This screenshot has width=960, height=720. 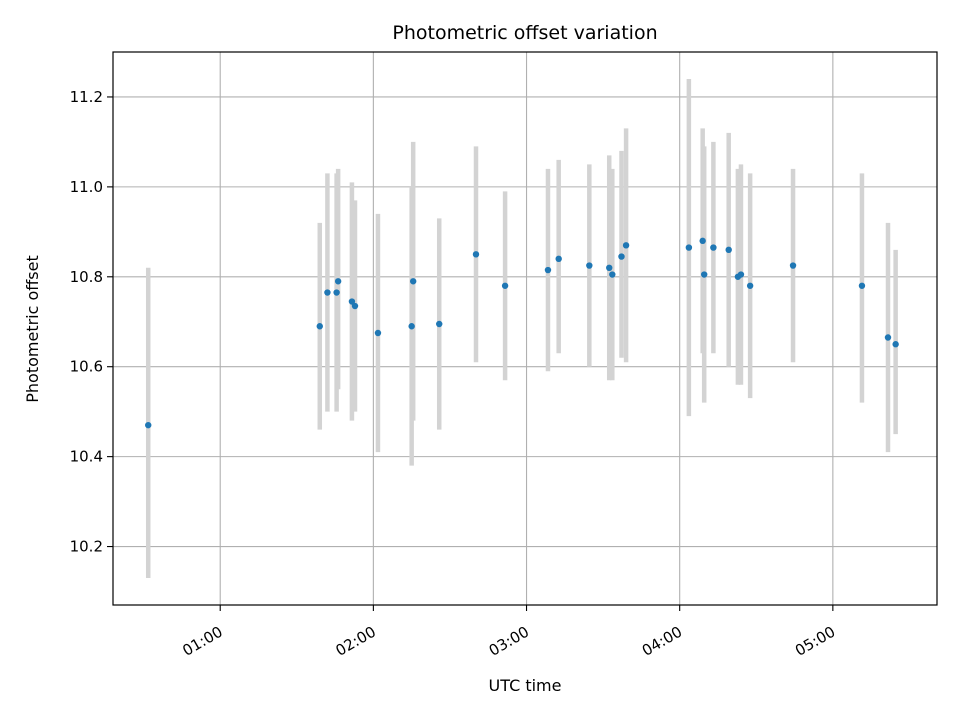 I want to click on y-tick-label: 10.2, so click(x=86, y=547).